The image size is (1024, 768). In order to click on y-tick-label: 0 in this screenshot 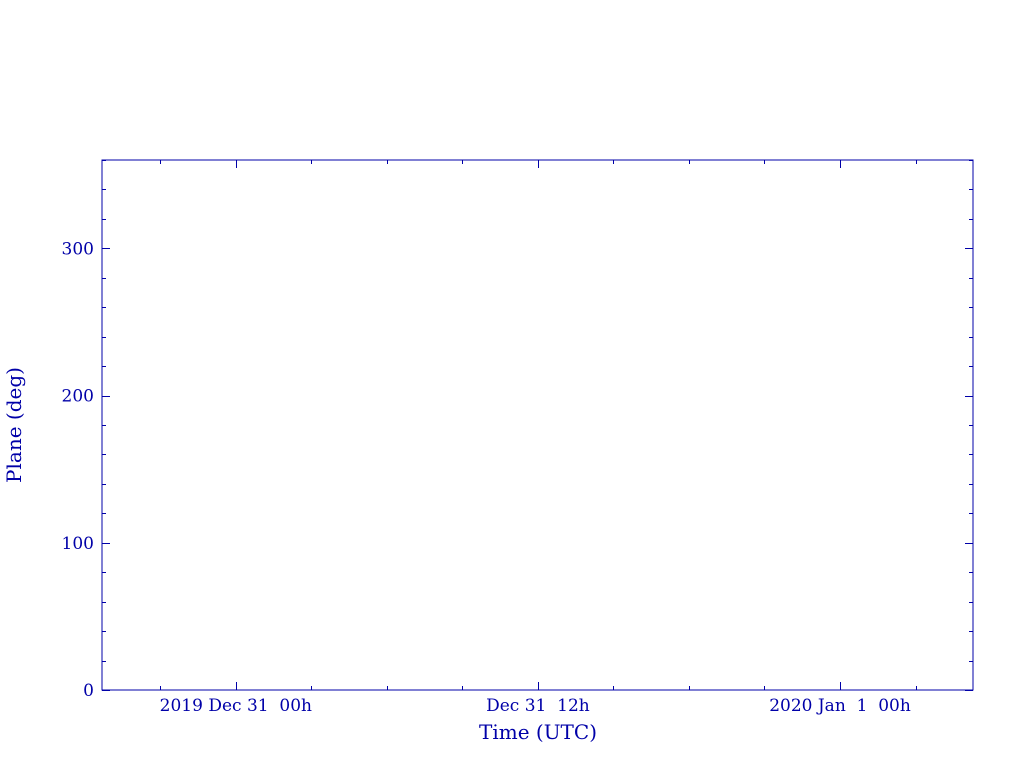, I will do `click(88, 691)`.